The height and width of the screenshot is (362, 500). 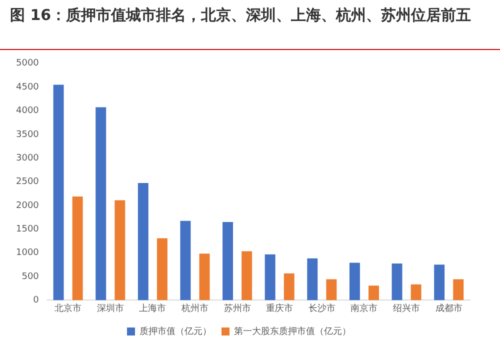 I want to click on y-tick-label: 4500, so click(x=28, y=87).